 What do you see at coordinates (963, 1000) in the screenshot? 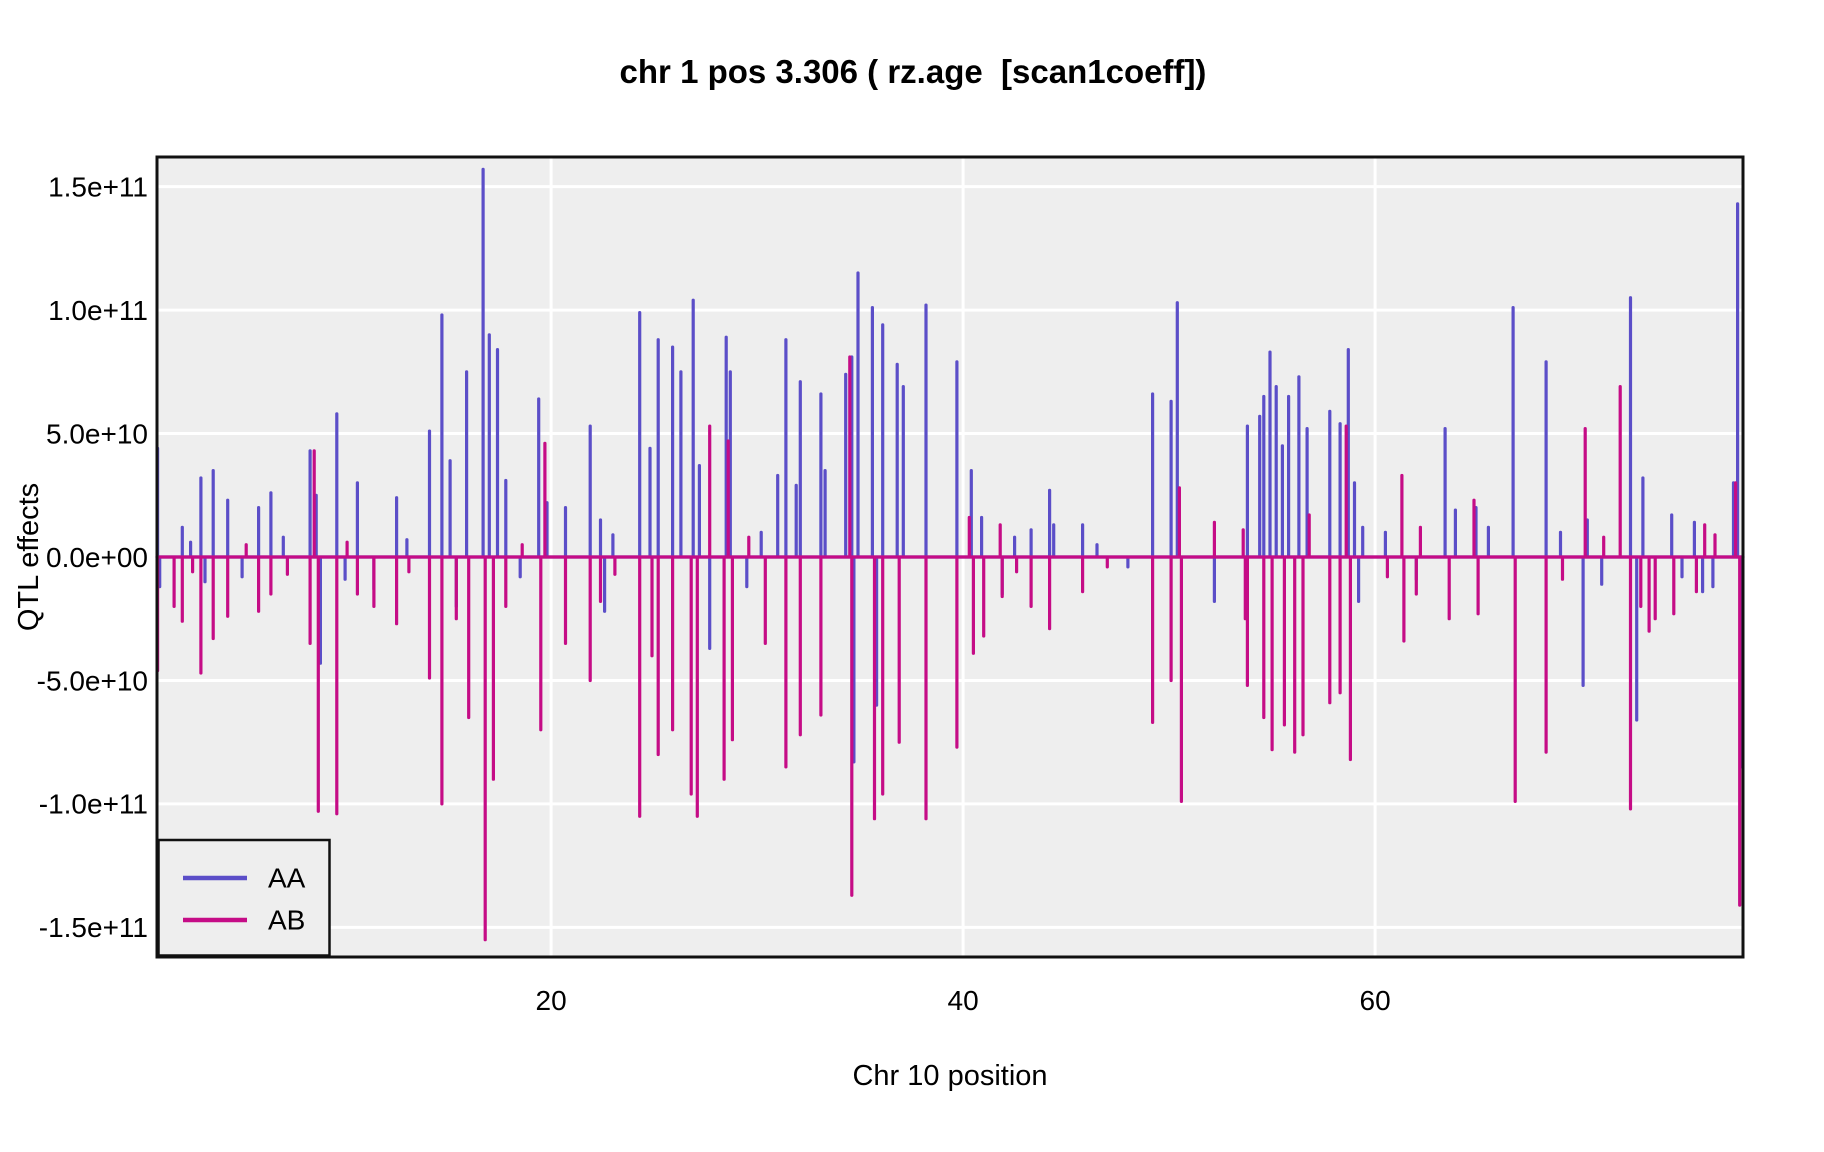
I see `x-tick-label: 40` at bounding box center [963, 1000].